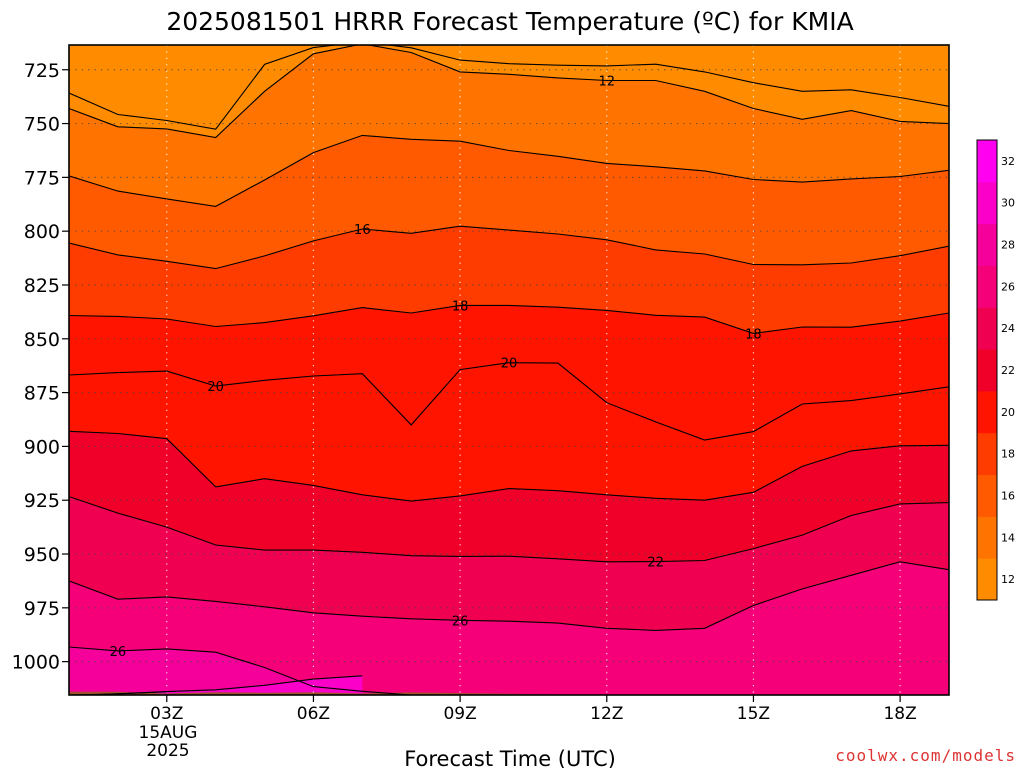 The width and height of the screenshot is (1024, 768). I want to click on colorbar-label-24: 24, so click(1008, 328).